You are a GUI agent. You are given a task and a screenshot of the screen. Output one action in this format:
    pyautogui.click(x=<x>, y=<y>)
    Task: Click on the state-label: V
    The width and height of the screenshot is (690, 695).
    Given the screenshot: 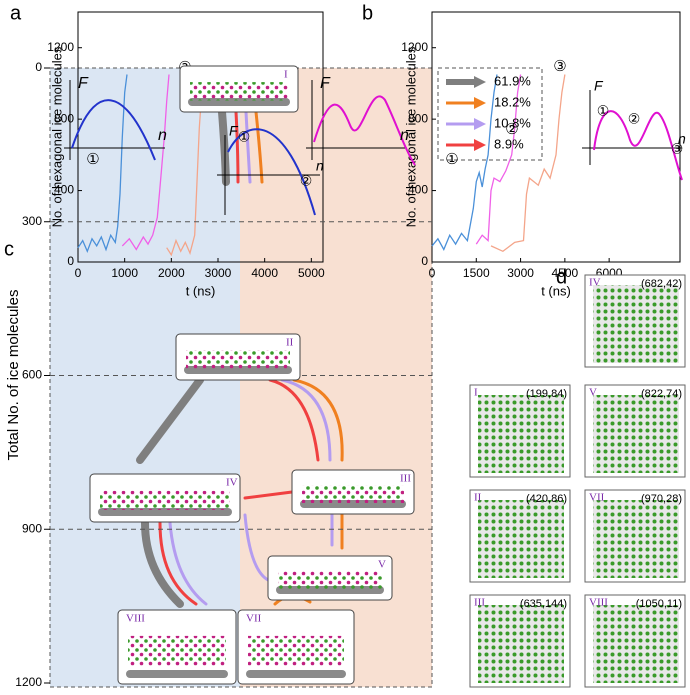 What is the action you would take?
    pyautogui.click(x=382, y=565)
    